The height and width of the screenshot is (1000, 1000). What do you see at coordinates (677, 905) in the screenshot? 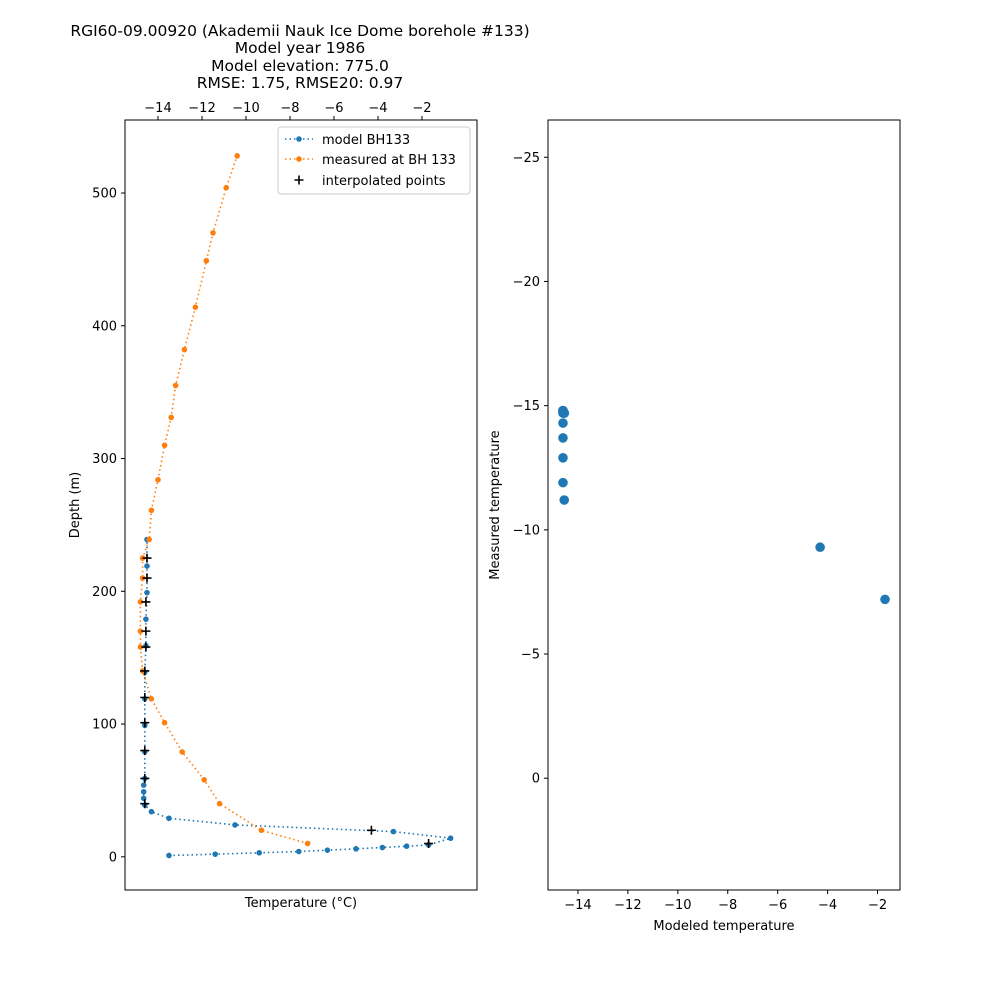
I see `right-x-tick-label: −10` at bounding box center [677, 905].